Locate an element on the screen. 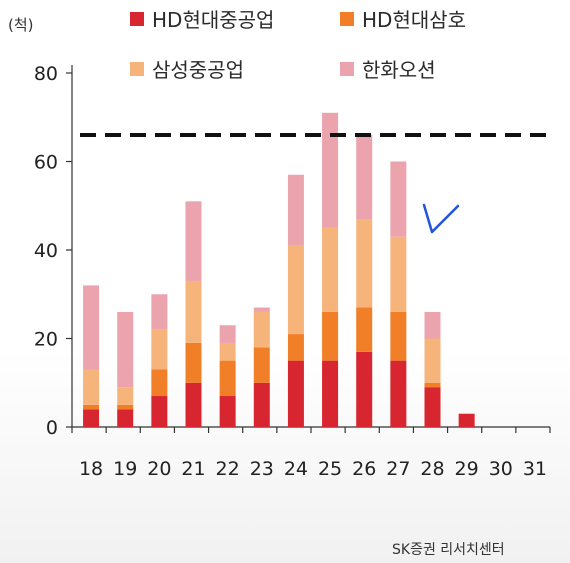 The width and height of the screenshot is (570, 563). x-tick-label: 24 is located at coordinates (296, 469).